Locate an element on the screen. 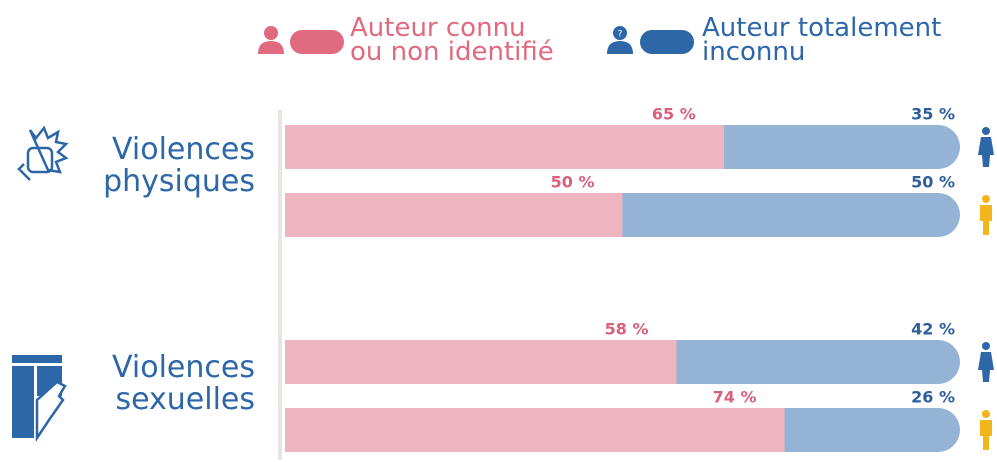 The image size is (997, 462). legend-label: Auteur connu ou non identifié is located at coordinates (452, 40).